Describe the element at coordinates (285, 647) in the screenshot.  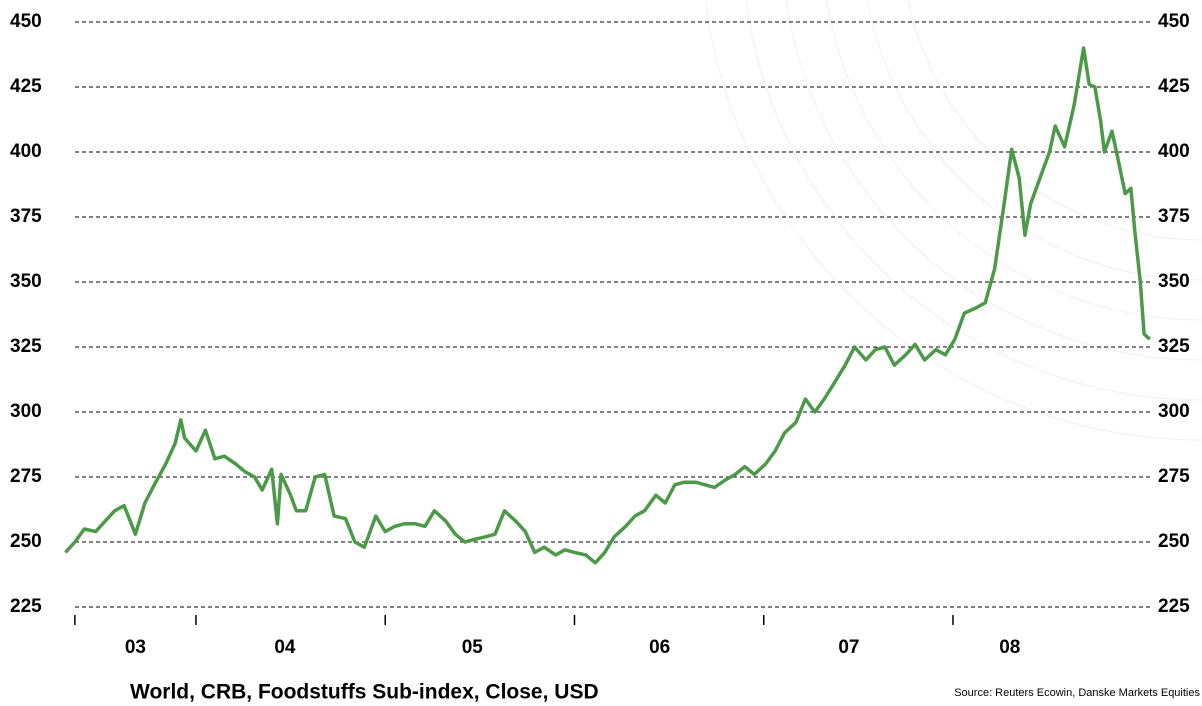
I see `x-tick-label: 04` at that location.